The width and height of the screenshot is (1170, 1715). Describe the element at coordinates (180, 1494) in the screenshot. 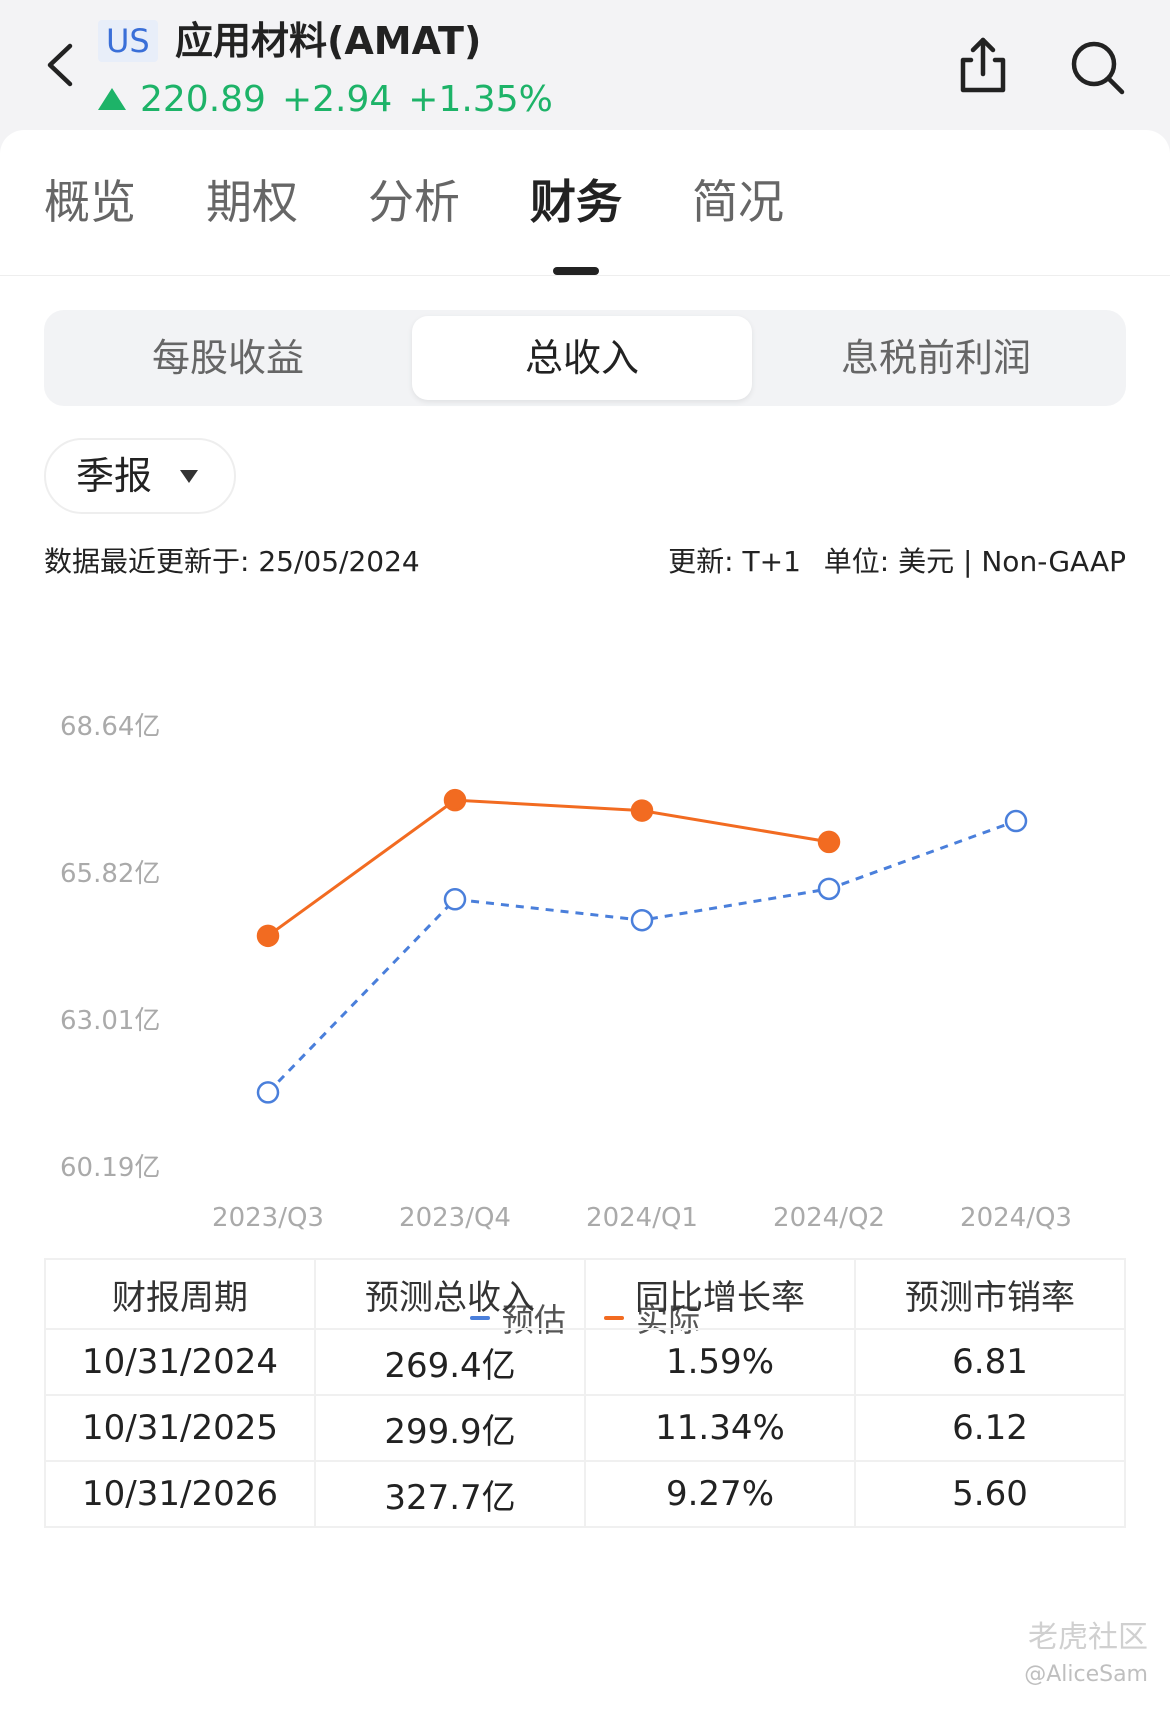

I see `table-cell: 10/31/2026` at that location.